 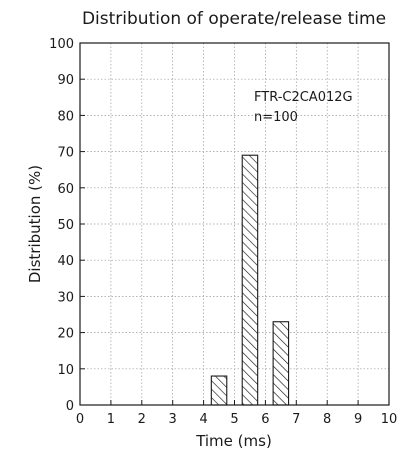 I want to click on x-tick-label-9: 9, so click(x=358, y=419).